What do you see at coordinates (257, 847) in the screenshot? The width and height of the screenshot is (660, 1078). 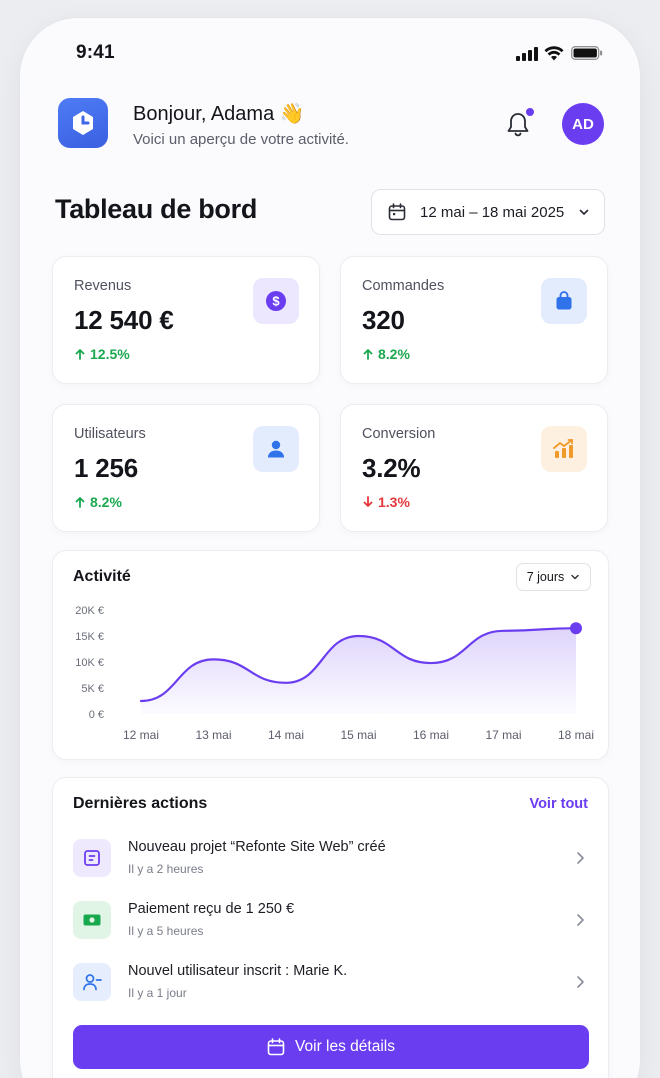 I see `action-title: Nouveau projet “Refonte Site Web” créé` at bounding box center [257, 847].